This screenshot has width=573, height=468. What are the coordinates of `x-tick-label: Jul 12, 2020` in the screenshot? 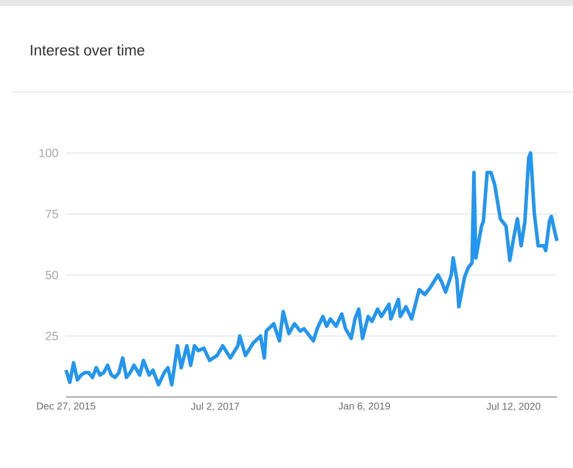 It's located at (513, 407).